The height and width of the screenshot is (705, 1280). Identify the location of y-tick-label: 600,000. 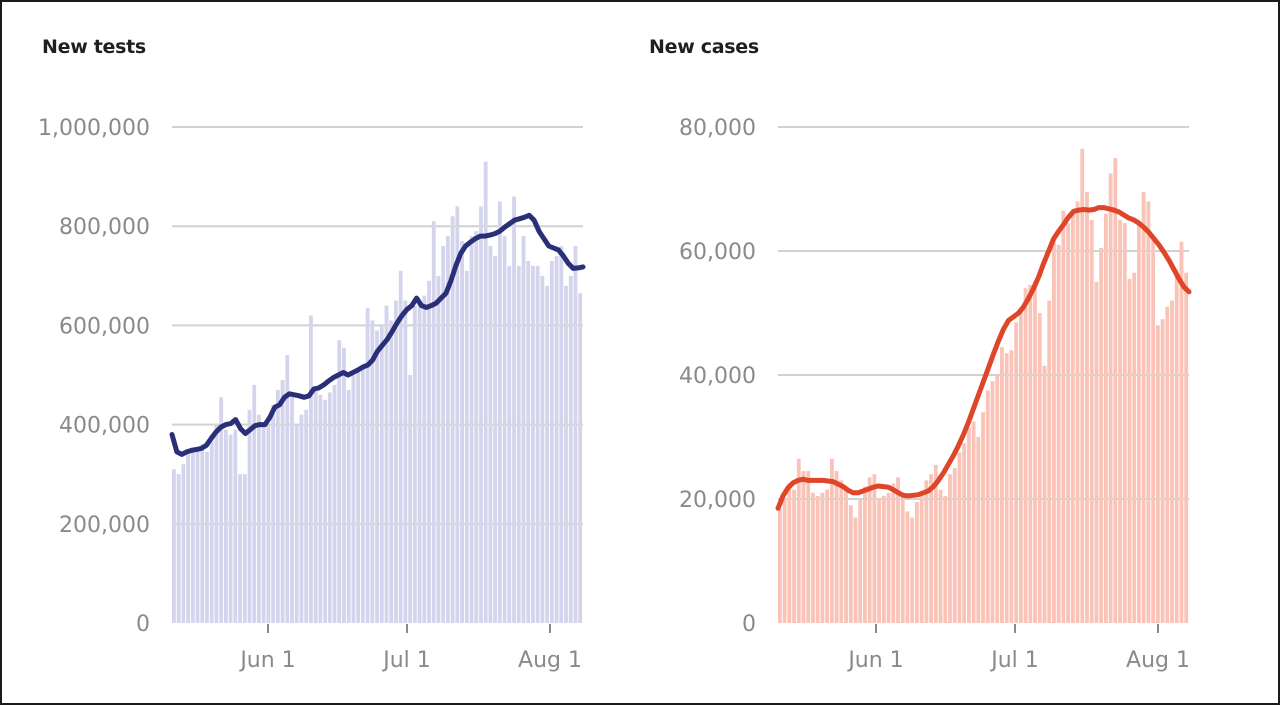
(104, 326).